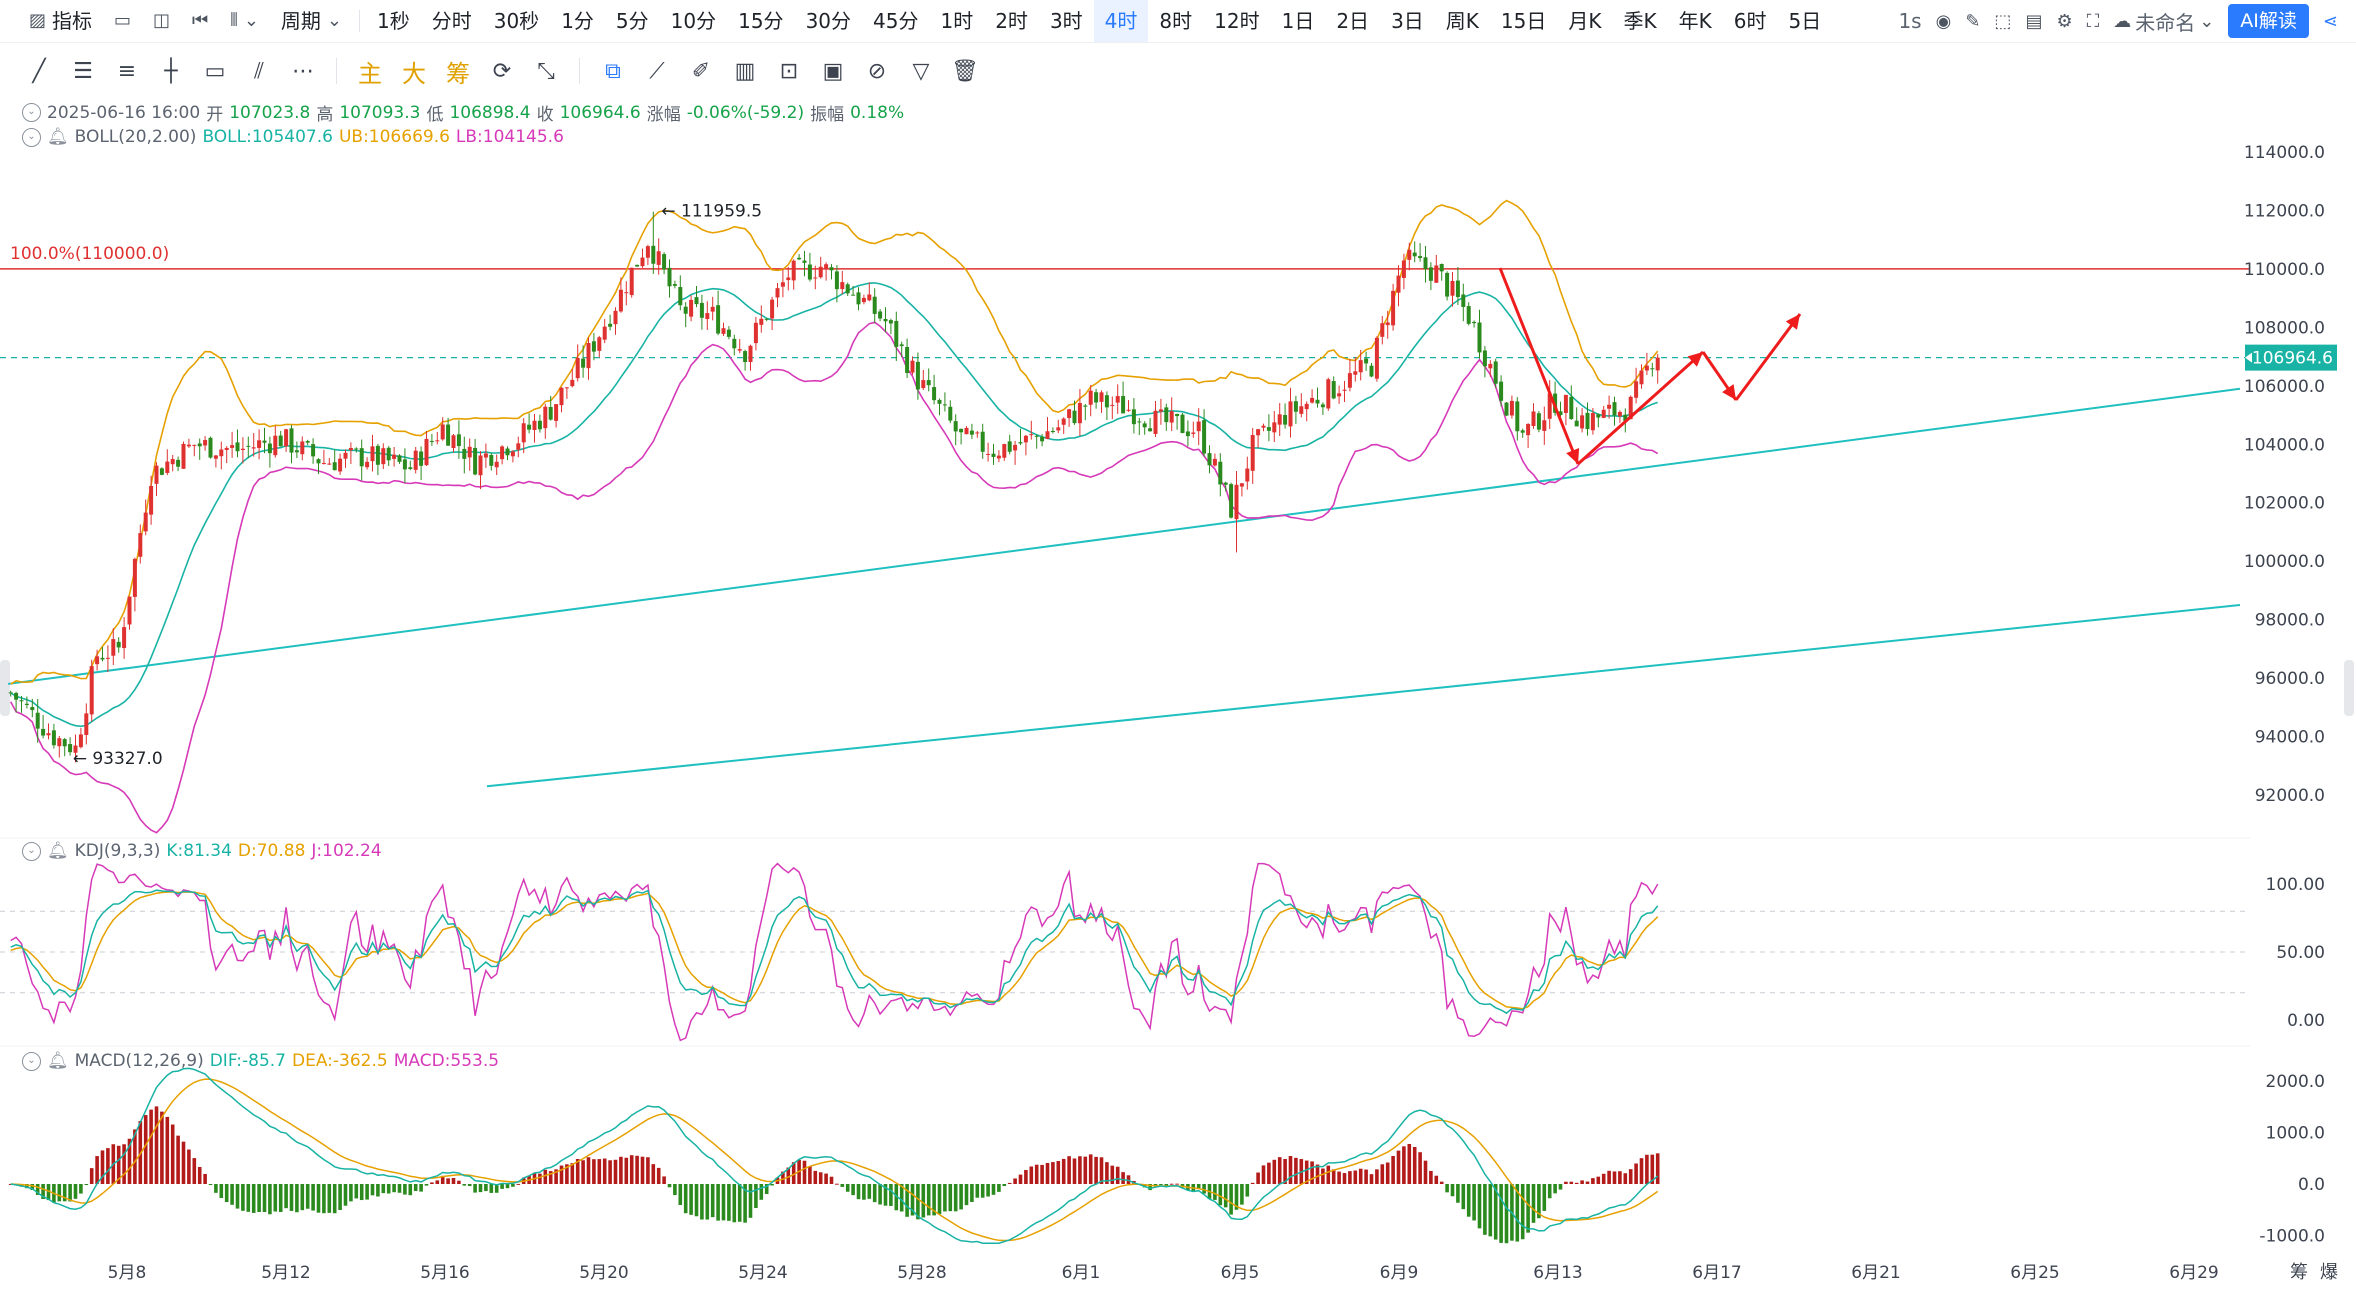  I want to click on more-tools-icon: ⋯, so click(303, 71).